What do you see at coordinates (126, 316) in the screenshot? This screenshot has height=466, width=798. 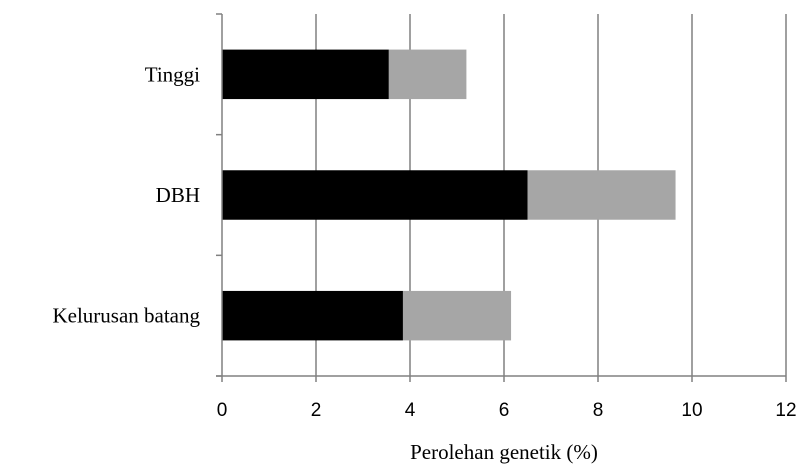 I see `y-category-label-kelurusan-batang: Kelurusan batang` at bounding box center [126, 316].